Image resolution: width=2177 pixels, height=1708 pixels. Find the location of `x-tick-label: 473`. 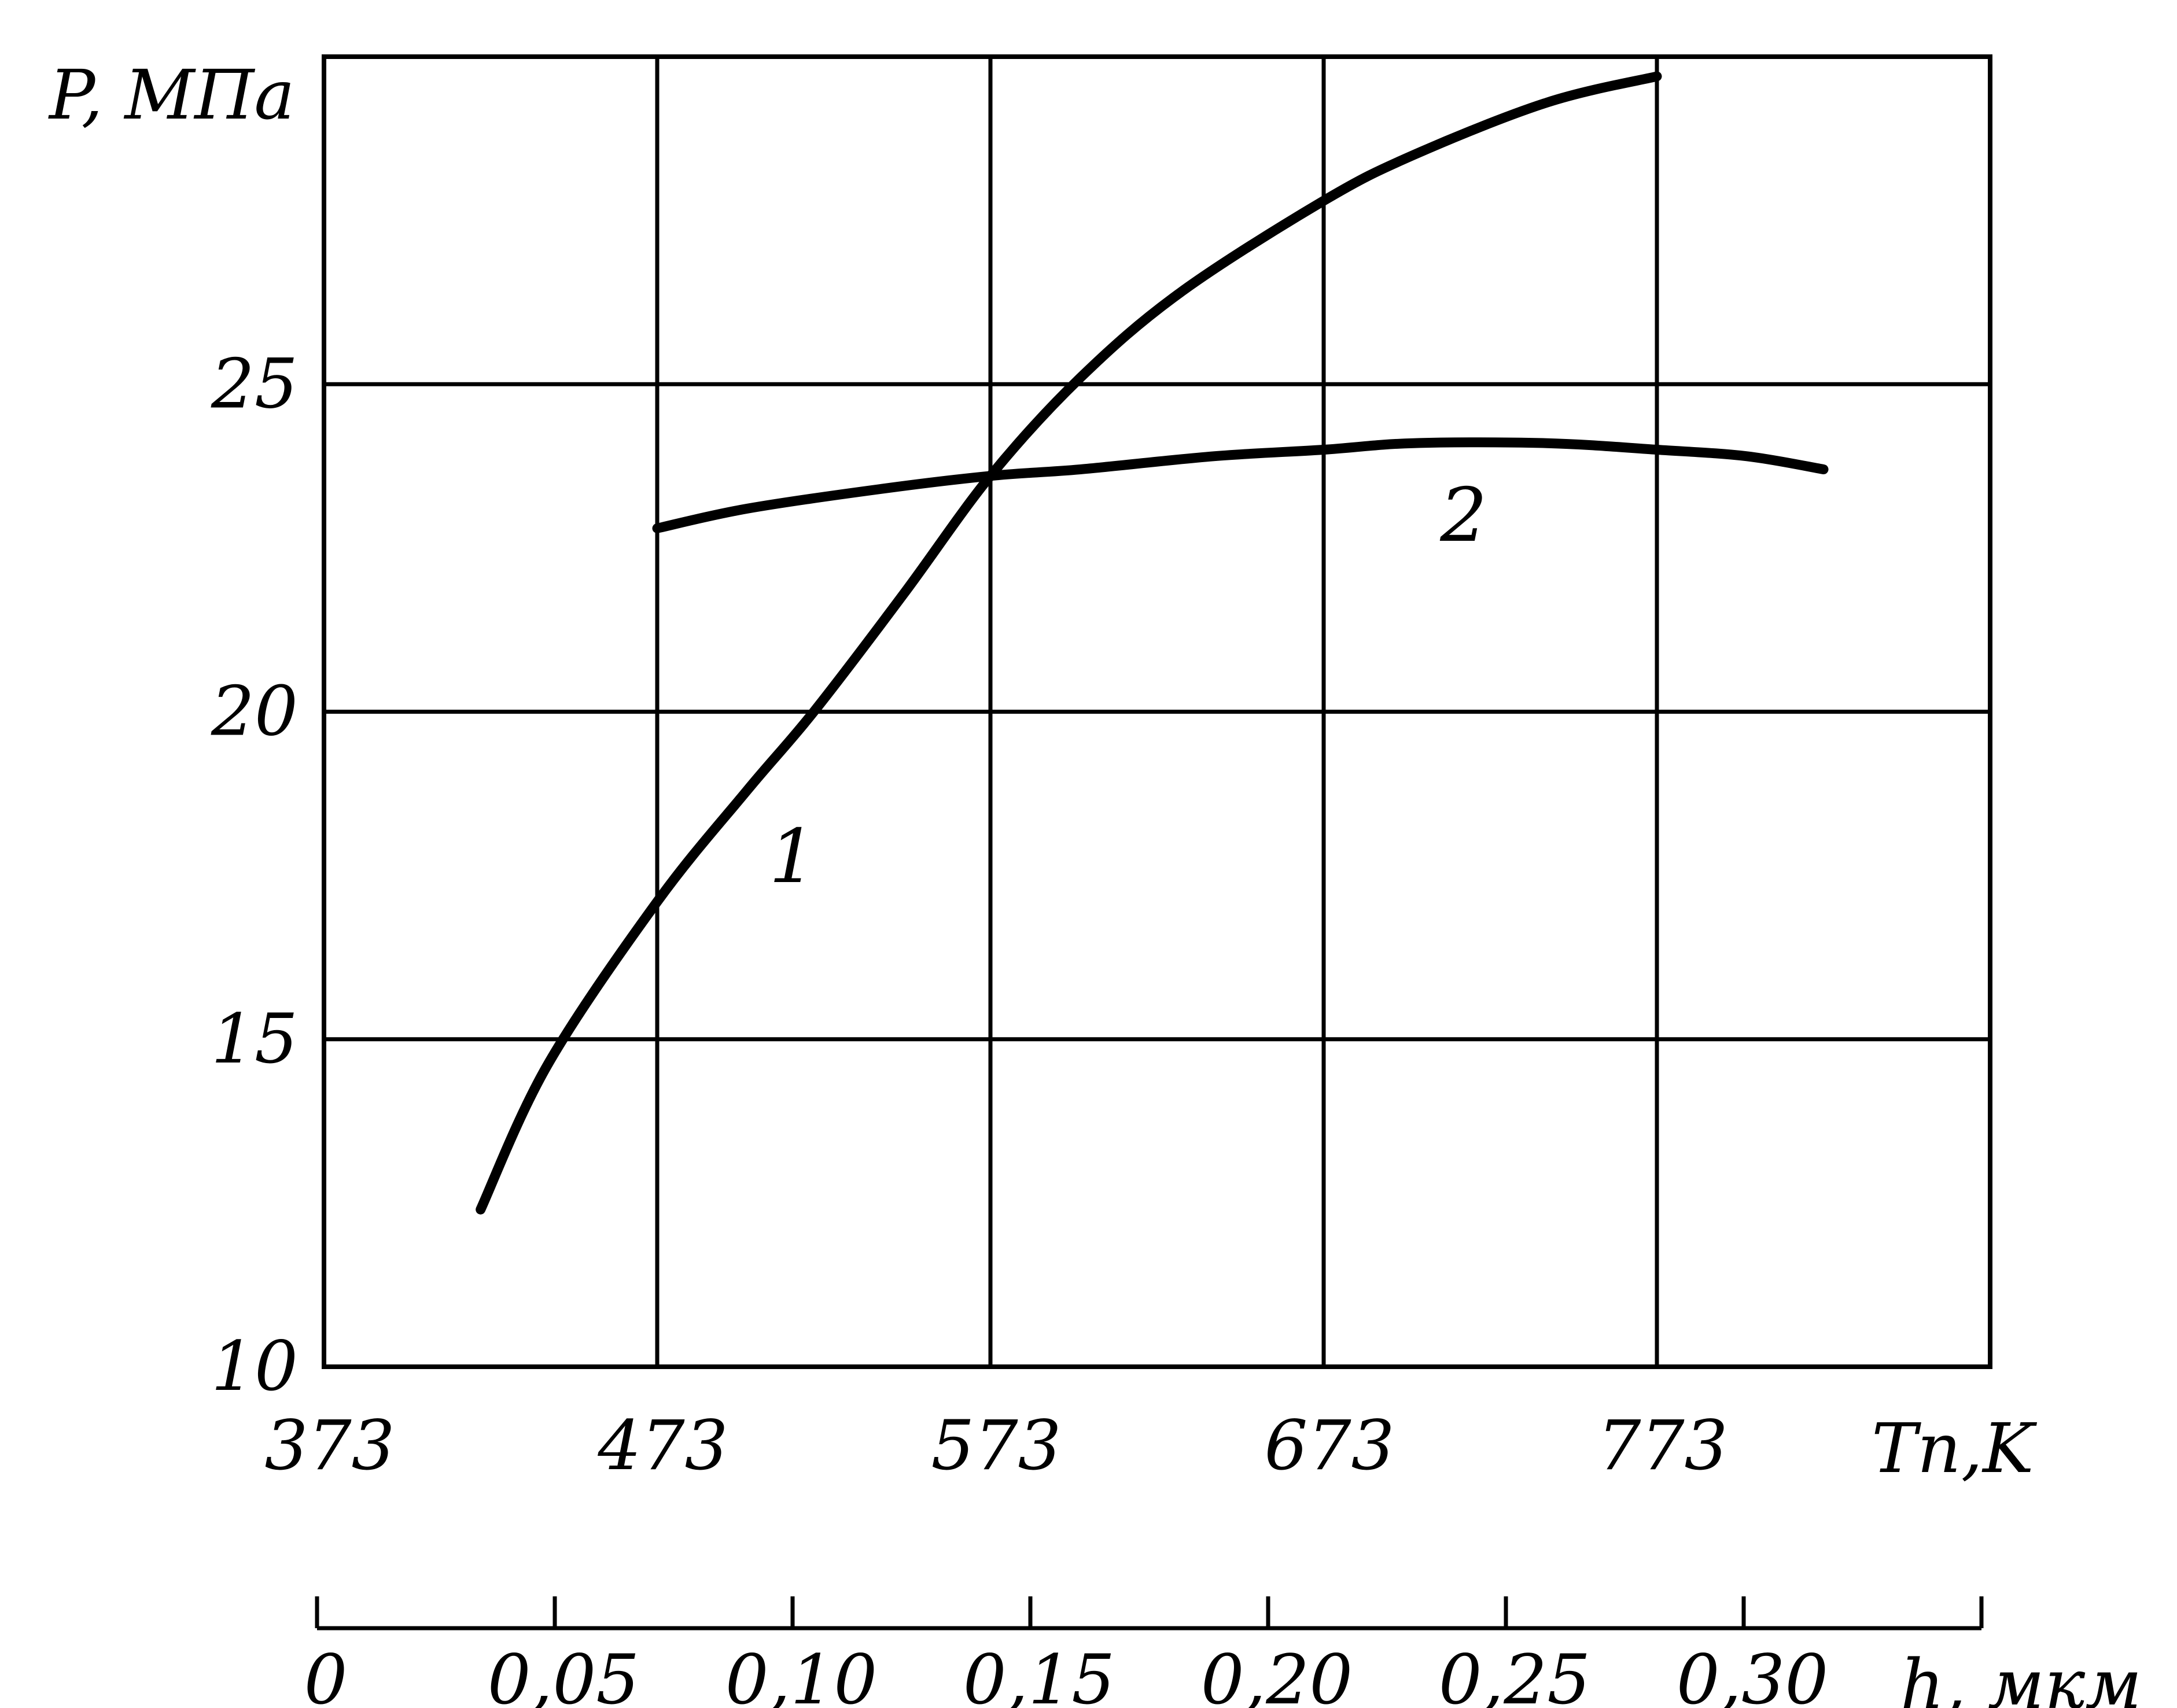

x-tick-label: 473 is located at coordinates (663, 1445).